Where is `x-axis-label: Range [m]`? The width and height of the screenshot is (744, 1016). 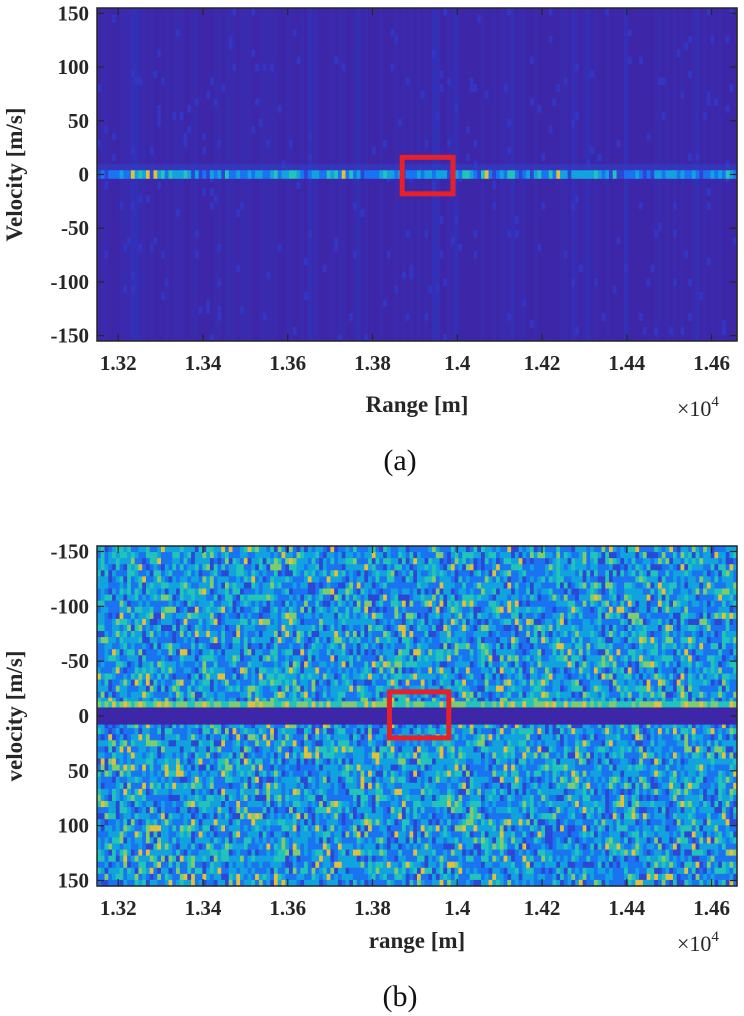
x-axis-label: Range [m] is located at coordinates (417, 404).